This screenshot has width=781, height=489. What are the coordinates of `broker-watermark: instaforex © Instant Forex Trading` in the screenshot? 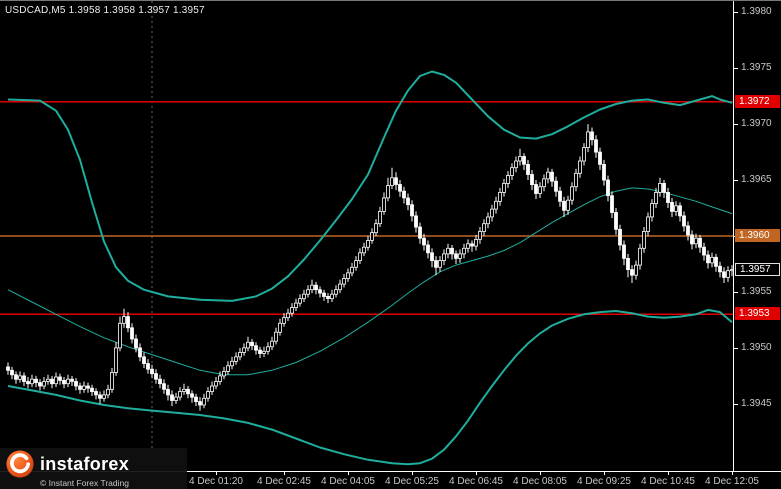 It's located at (93, 468).